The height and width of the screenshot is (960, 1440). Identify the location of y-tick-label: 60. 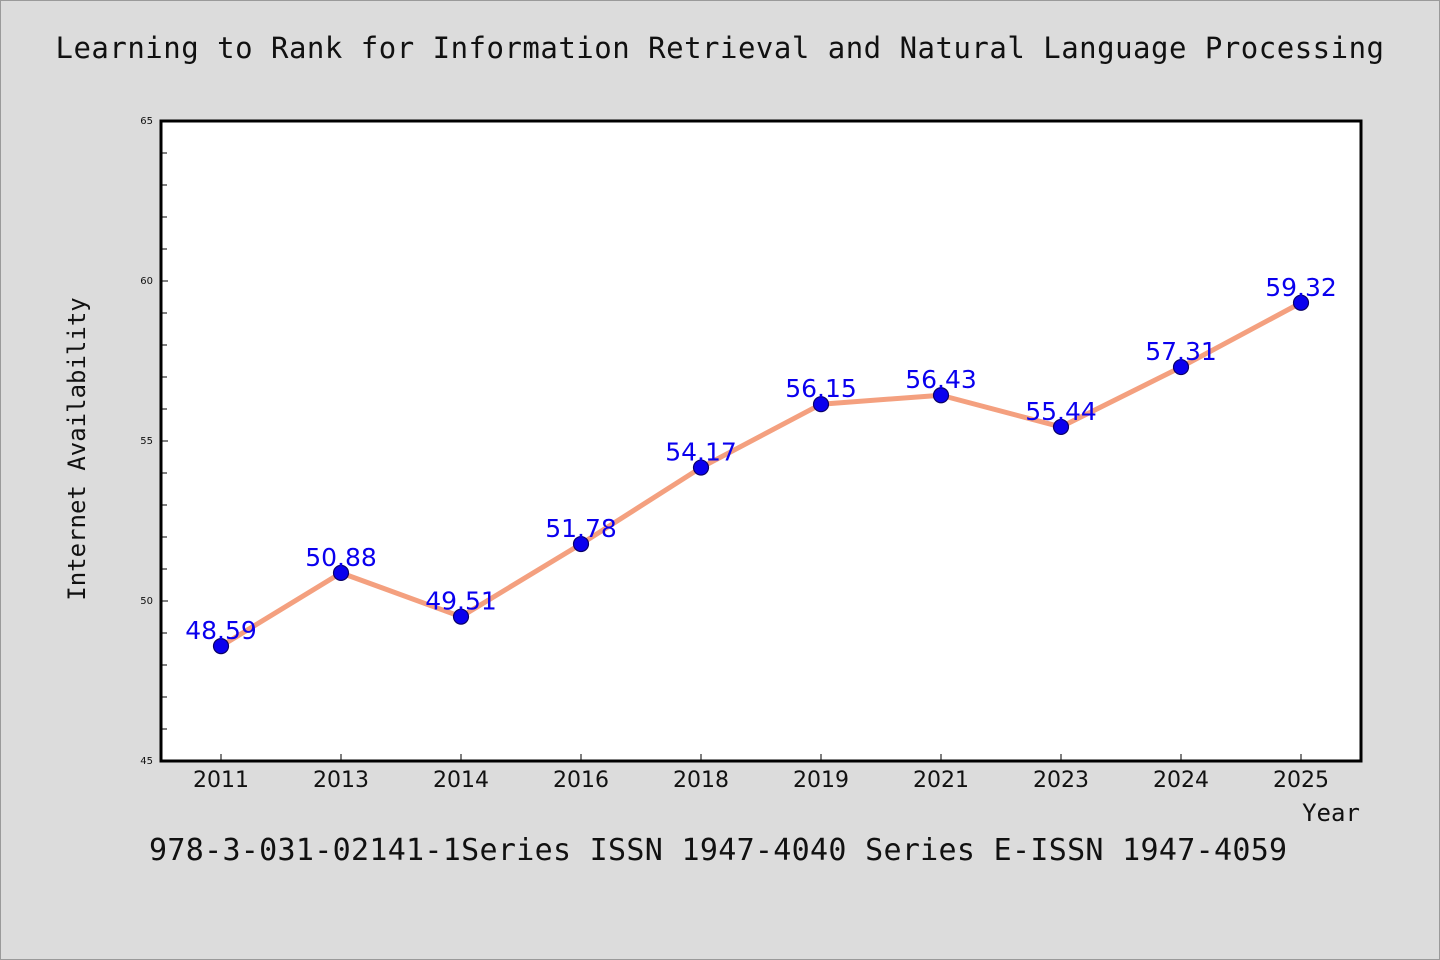
(146, 281).